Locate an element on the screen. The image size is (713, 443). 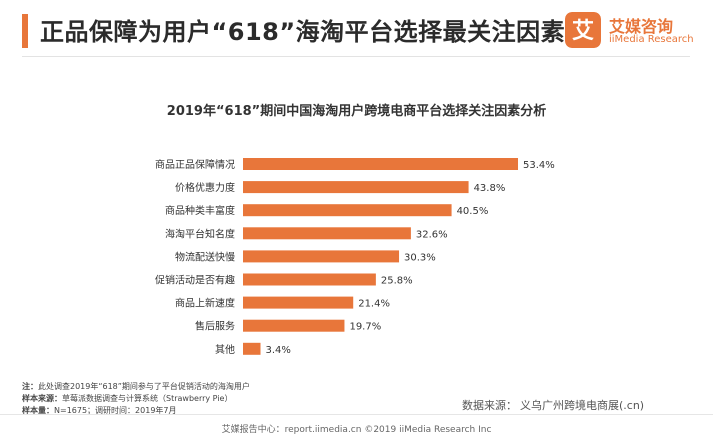
category-label: 商品上新速度 is located at coordinates (205, 303).